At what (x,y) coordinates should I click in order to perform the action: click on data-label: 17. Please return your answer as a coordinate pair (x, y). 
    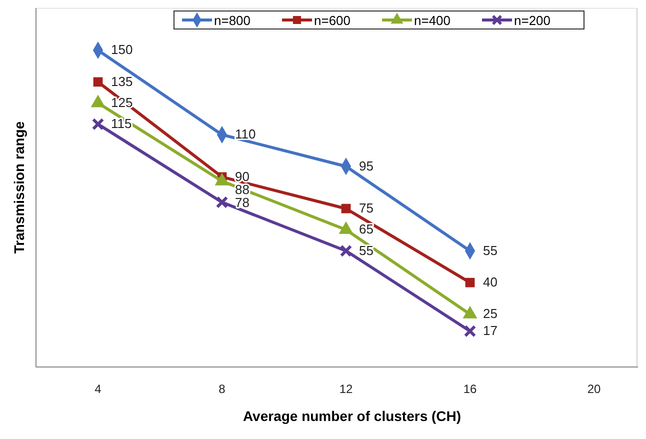
    Looking at the image, I should click on (490, 330).